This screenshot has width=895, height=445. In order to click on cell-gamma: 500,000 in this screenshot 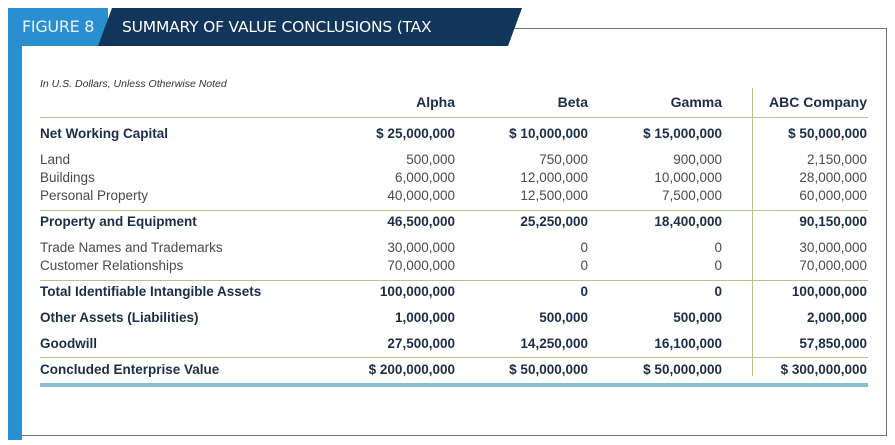, I will do `click(697, 317)`.